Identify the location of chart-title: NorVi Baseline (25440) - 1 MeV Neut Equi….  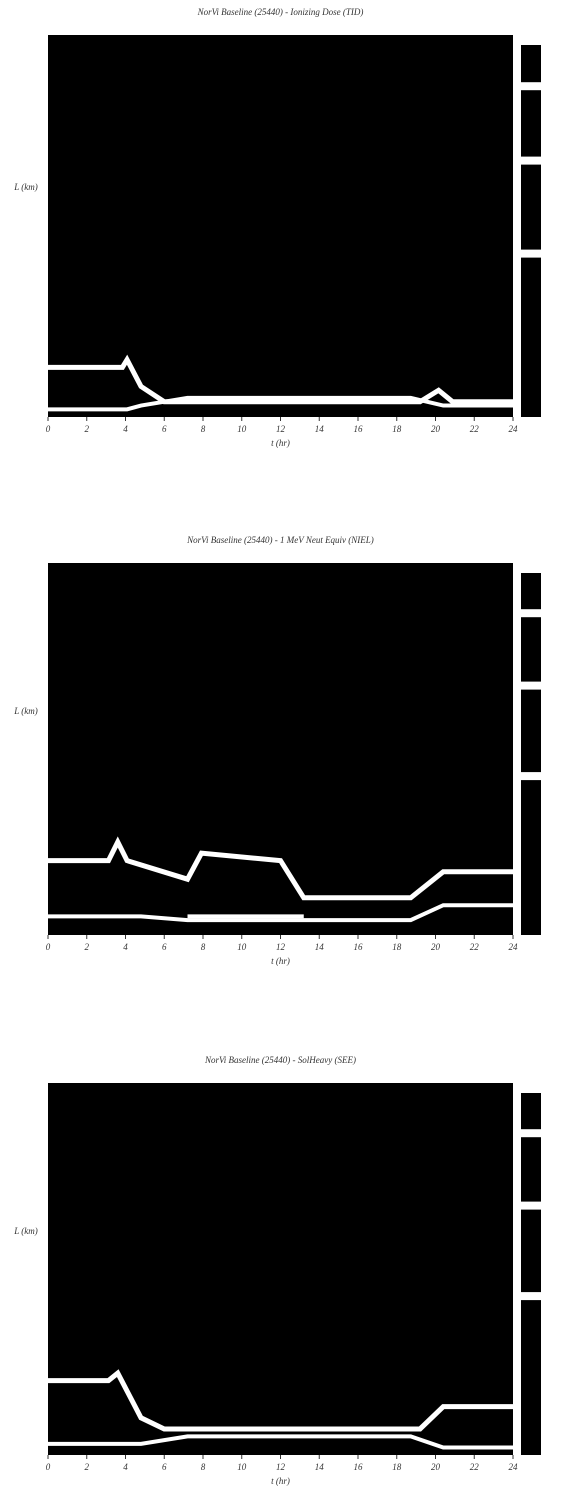
(280, 540).